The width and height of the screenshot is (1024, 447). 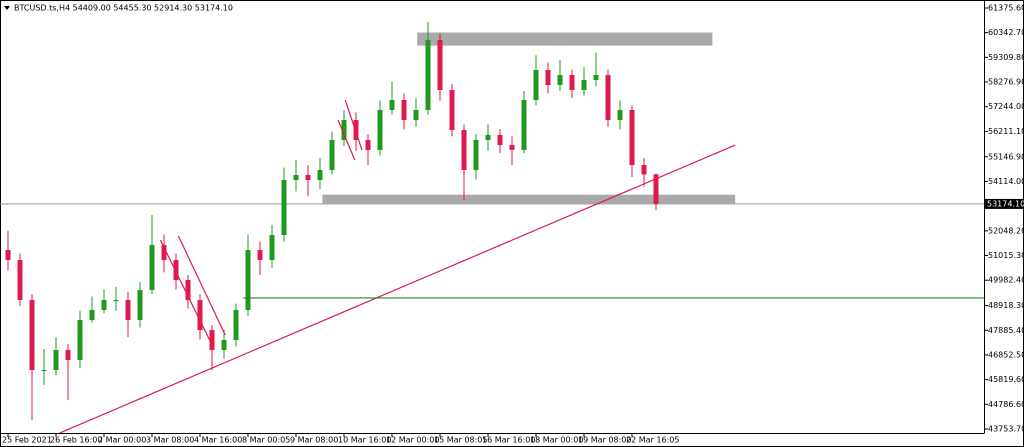 I want to click on y-tick-label: 51015.30, so click(x=1006, y=255).